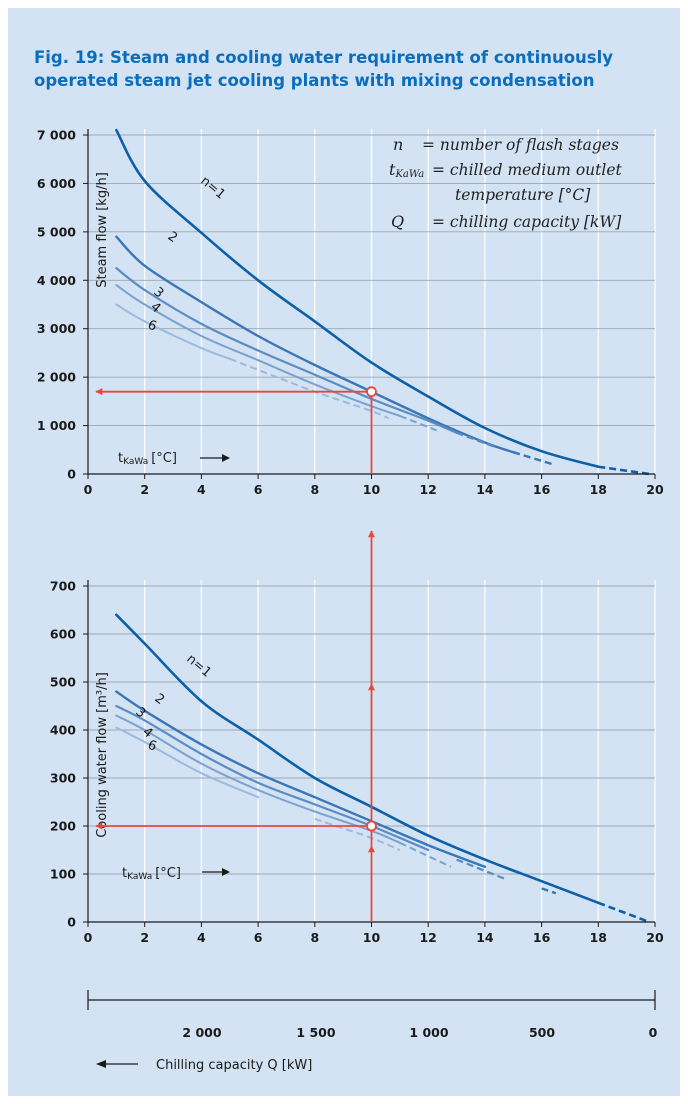 The image size is (688, 1104). Describe the element at coordinates (102, 755) in the screenshot. I see `cooling-ylabel: Cooling water flow [m³/h]` at that location.